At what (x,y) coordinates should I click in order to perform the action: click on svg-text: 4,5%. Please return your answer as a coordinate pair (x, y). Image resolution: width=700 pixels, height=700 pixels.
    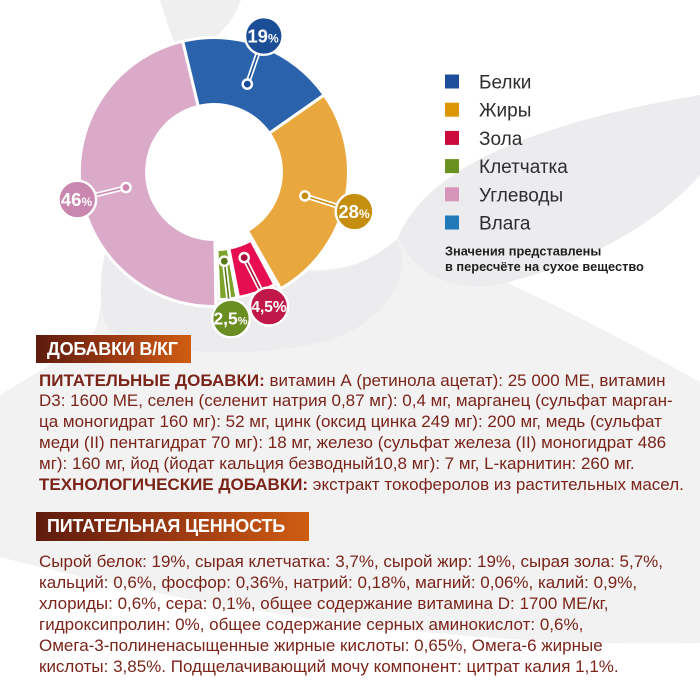
    Looking at the image, I should click on (269, 307).